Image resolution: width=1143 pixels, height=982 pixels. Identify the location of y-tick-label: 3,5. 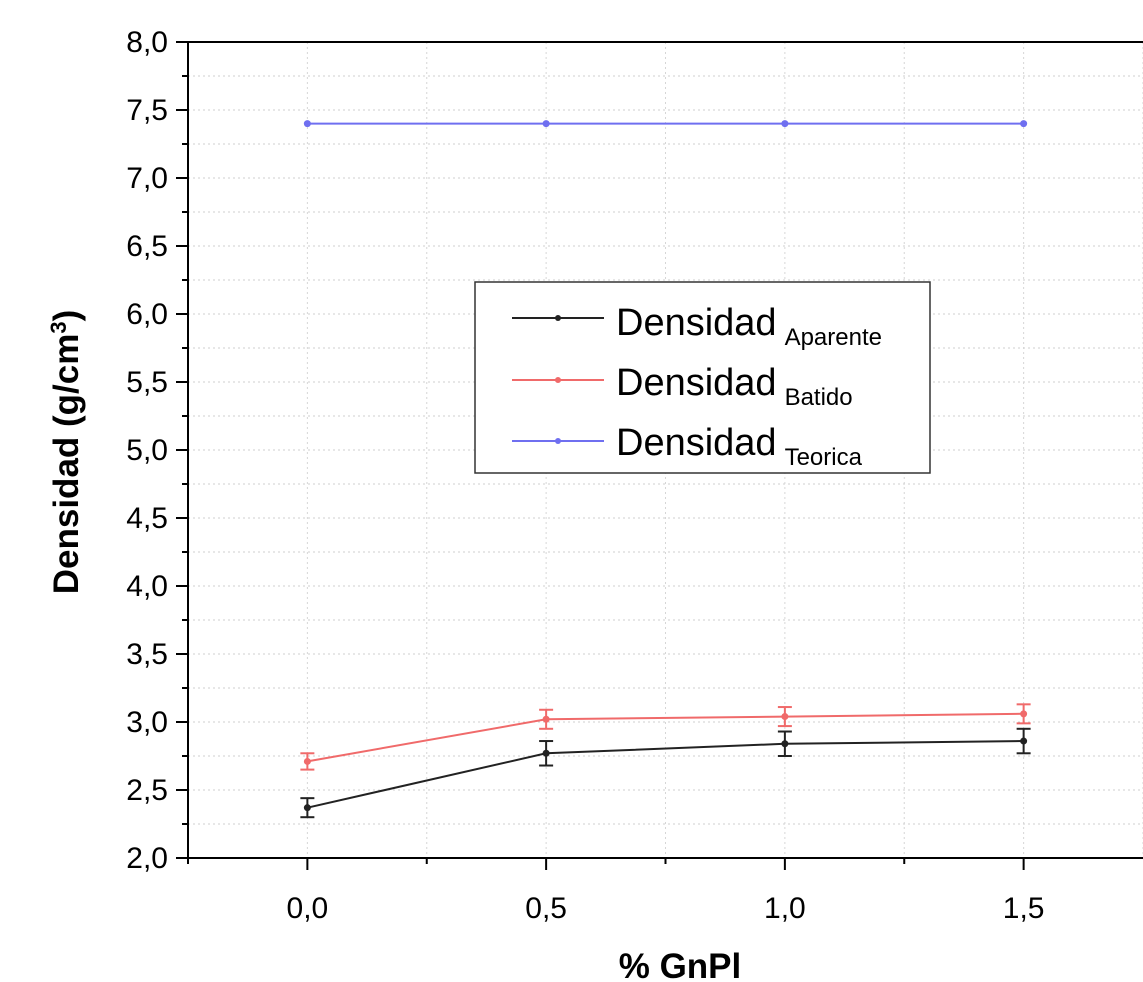
(147, 654).